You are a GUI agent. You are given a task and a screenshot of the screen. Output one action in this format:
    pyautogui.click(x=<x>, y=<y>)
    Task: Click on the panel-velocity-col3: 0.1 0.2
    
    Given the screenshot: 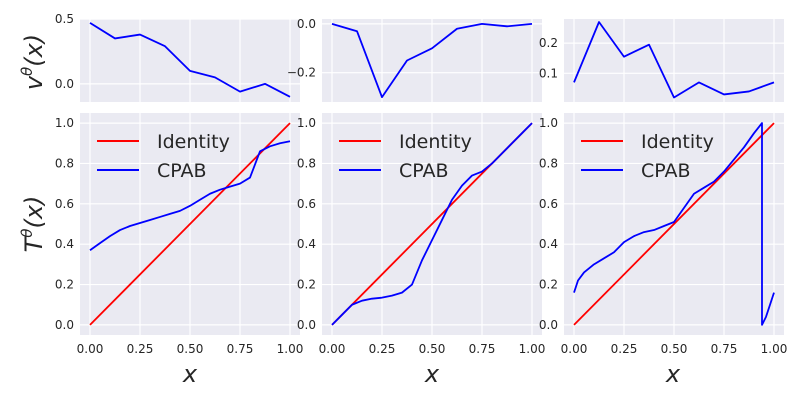 What is the action you would take?
    pyautogui.click(x=661, y=60)
    